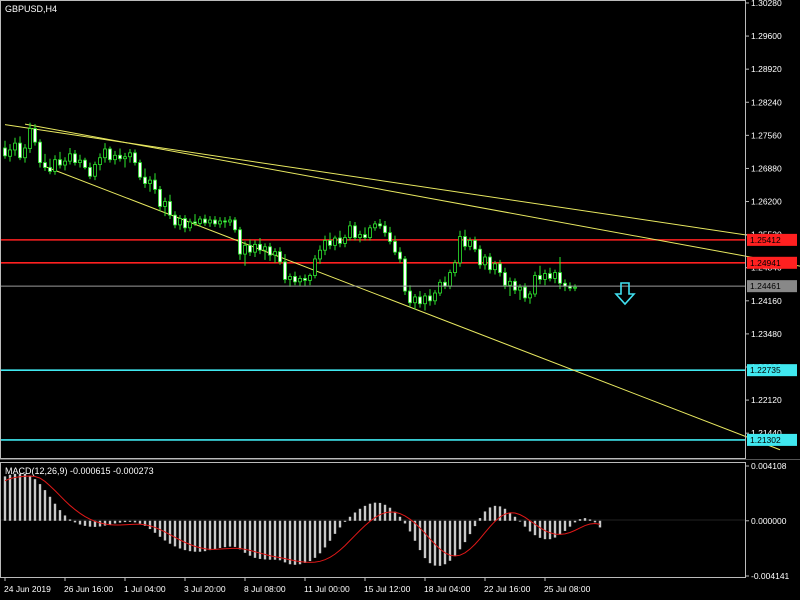 The image size is (800, 600). Describe the element at coordinates (766, 4) in the screenshot. I see `price-tick-label: 1.30280` at that location.